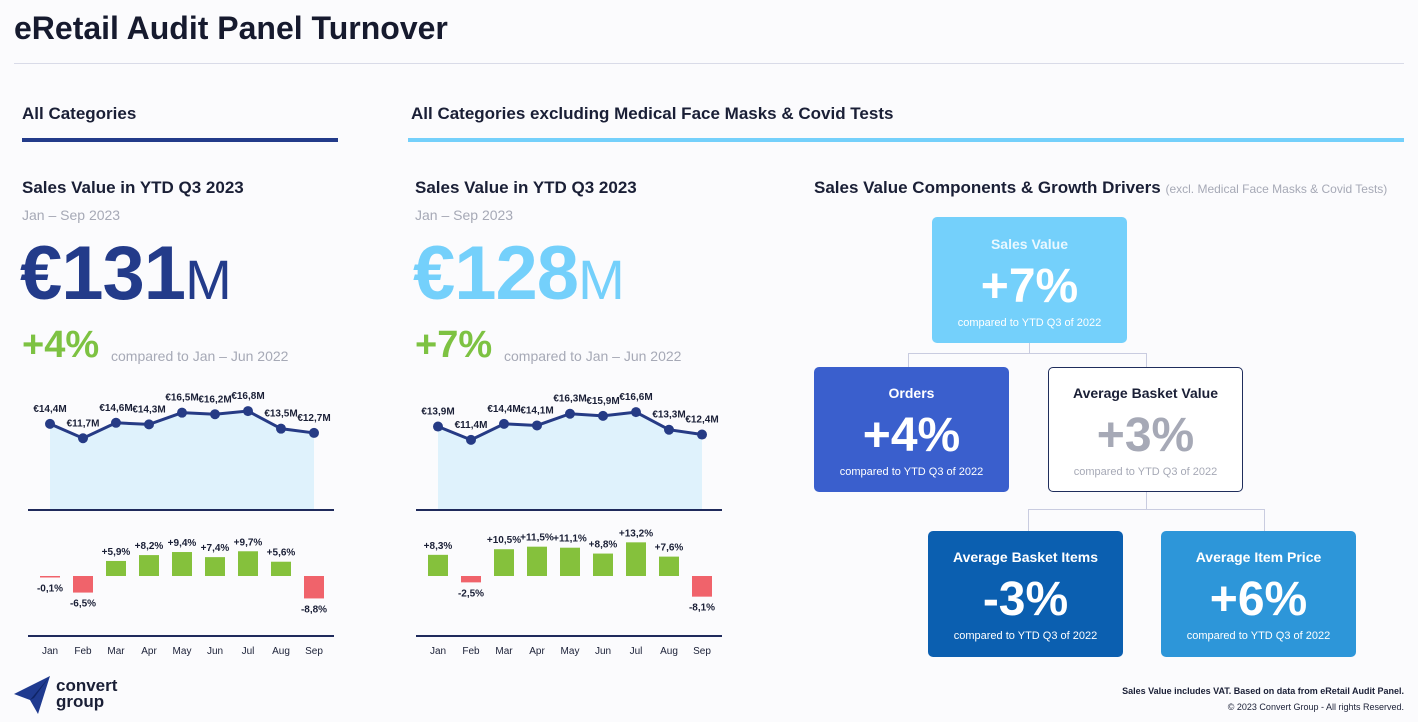 The image size is (1418, 722). Describe the element at coordinates (496, 273) in the screenshot. I see `panel-2-sales-number: €128` at that location.